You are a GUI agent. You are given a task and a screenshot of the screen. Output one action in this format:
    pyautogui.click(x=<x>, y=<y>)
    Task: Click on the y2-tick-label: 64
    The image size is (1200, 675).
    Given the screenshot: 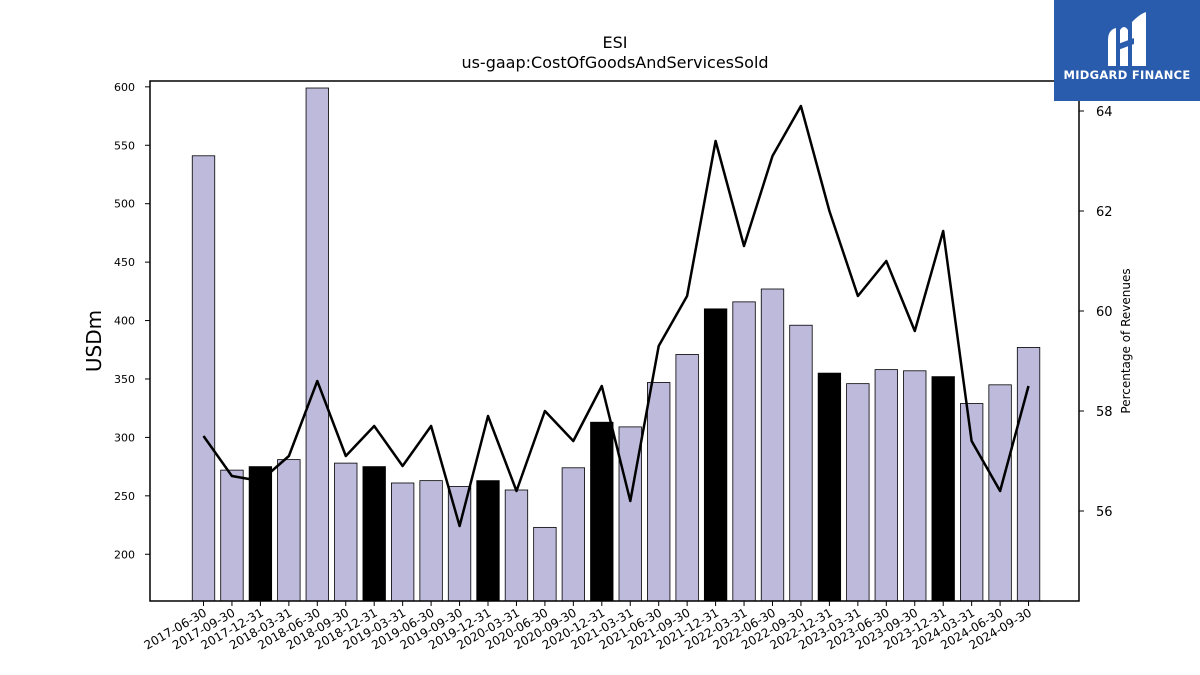 What is the action you would take?
    pyautogui.click(x=1104, y=112)
    